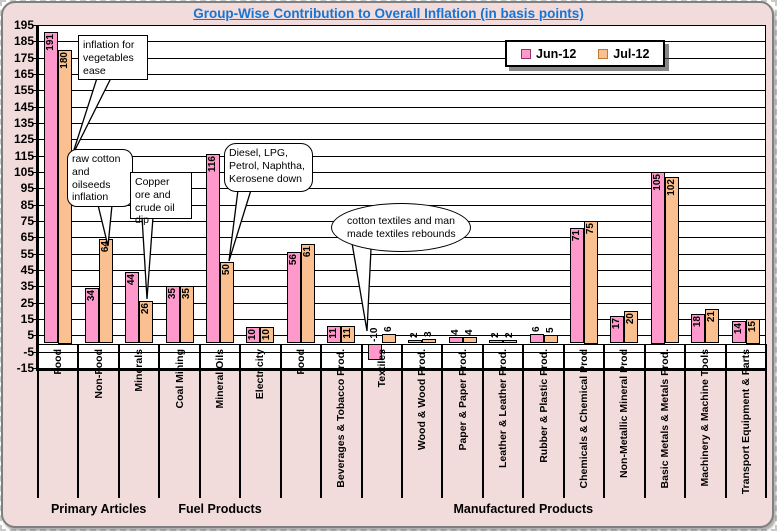 The image size is (777, 531). What do you see at coordinates (745, 422) in the screenshot?
I see `category-label: Transport Equipment & Parts` at bounding box center [745, 422].